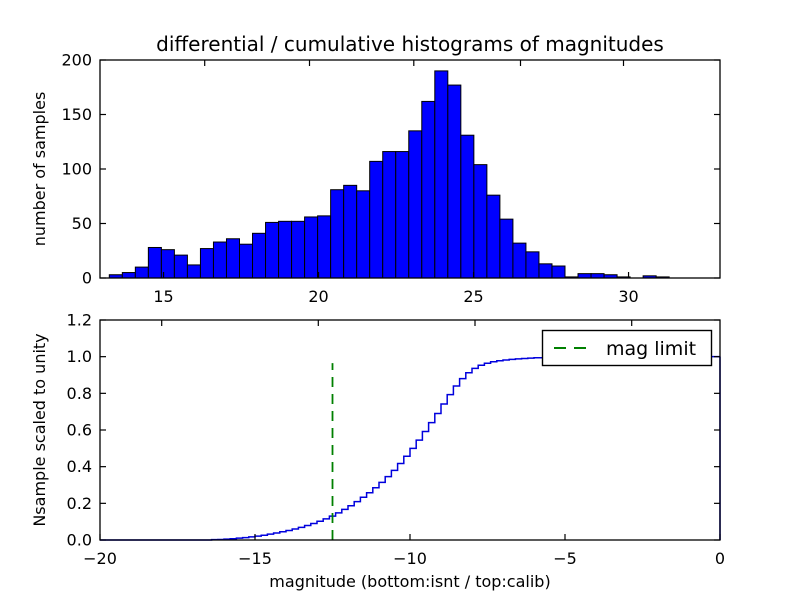 The image size is (800, 604). What do you see at coordinates (39, 429) in the screenshot?
I see `bottom-y-axis-label: Nsample scaled to unity` at bounding box center [39, 429].